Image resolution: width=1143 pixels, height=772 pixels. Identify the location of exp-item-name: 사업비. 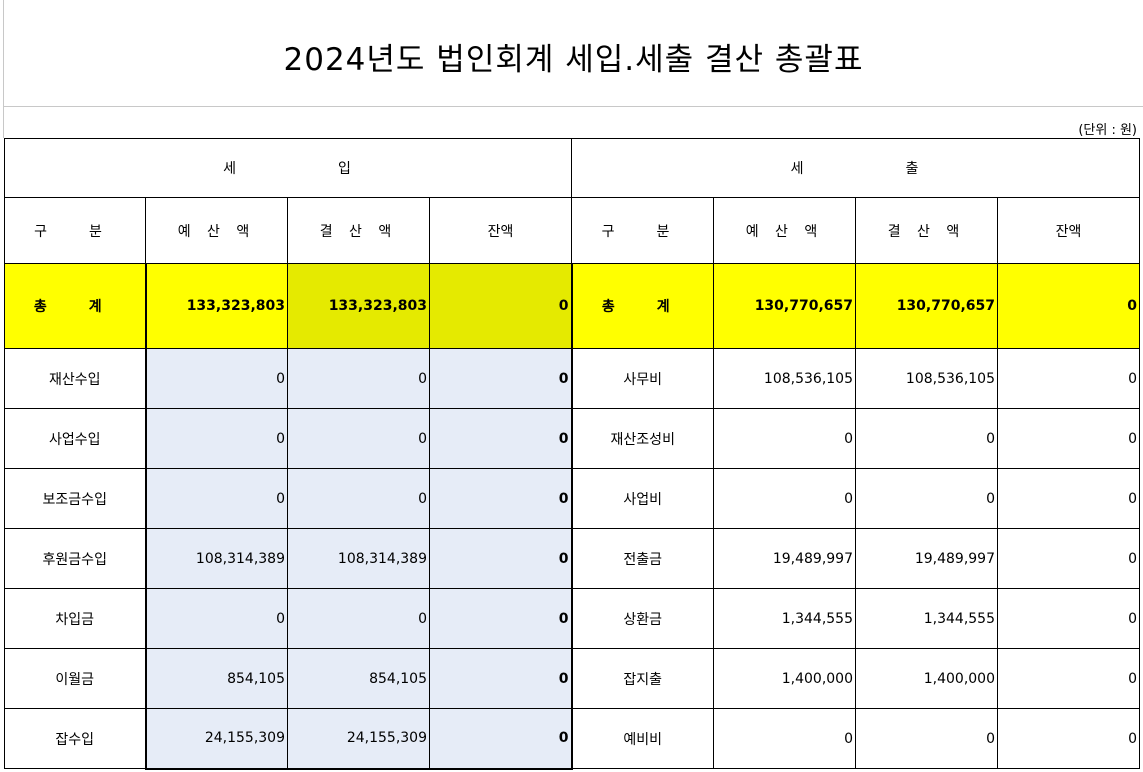
(642, 498).